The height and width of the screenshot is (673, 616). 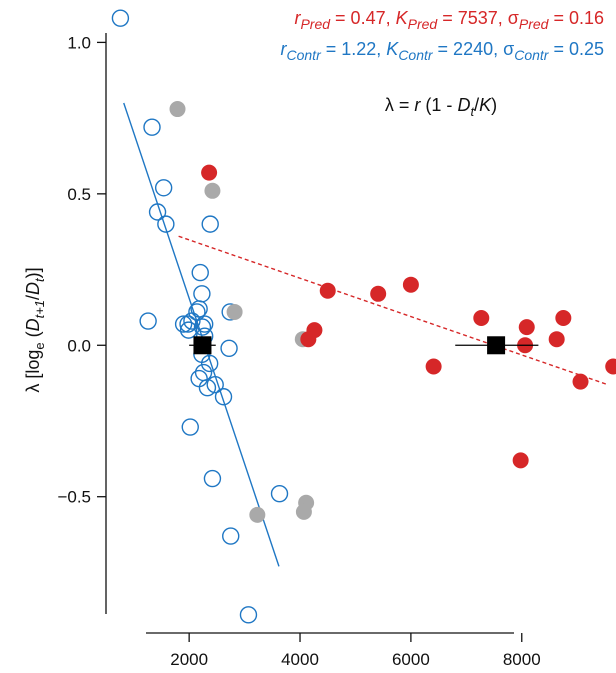 I want to click on y-axis-label: λ [loge (Dt+1/Dt)], so click(x=35, y=329).